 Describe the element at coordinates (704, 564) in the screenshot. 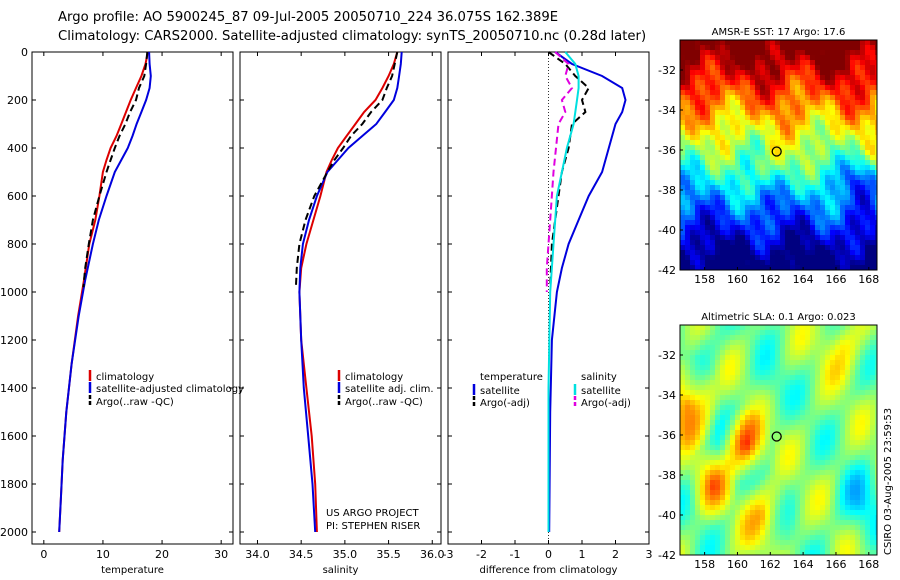

I see `x-tick-label: 158` at that location.